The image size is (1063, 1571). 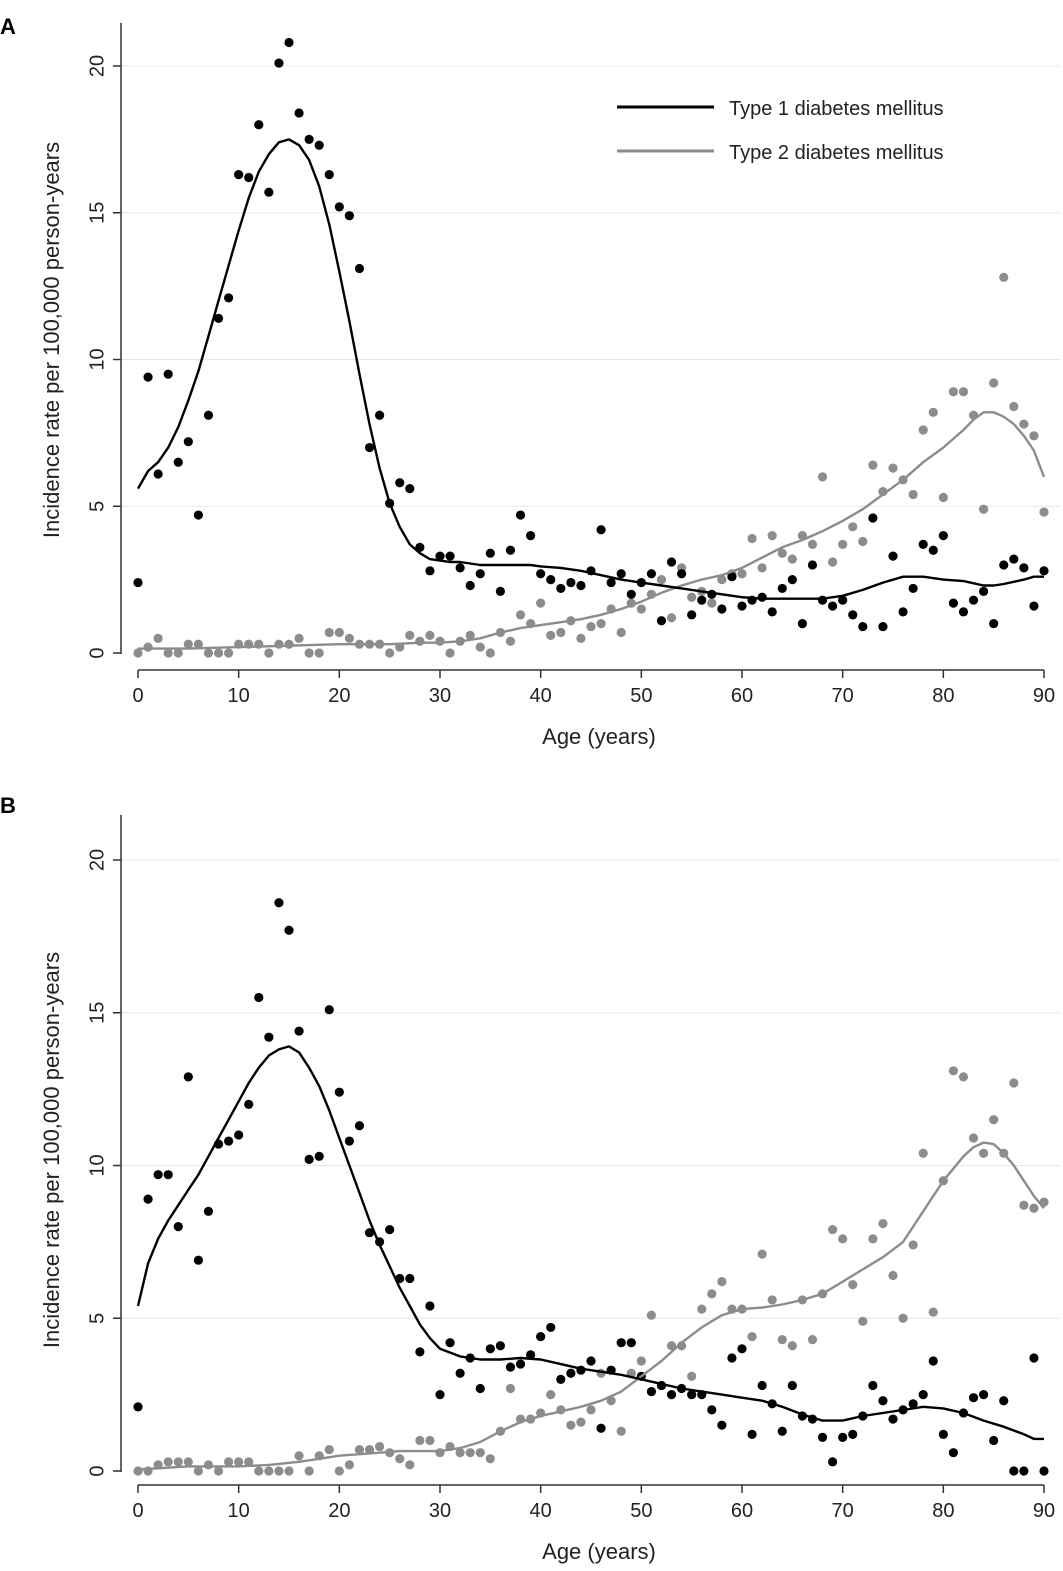 I want to click on y-tick-label: 15, so click(x=97, y=1013).